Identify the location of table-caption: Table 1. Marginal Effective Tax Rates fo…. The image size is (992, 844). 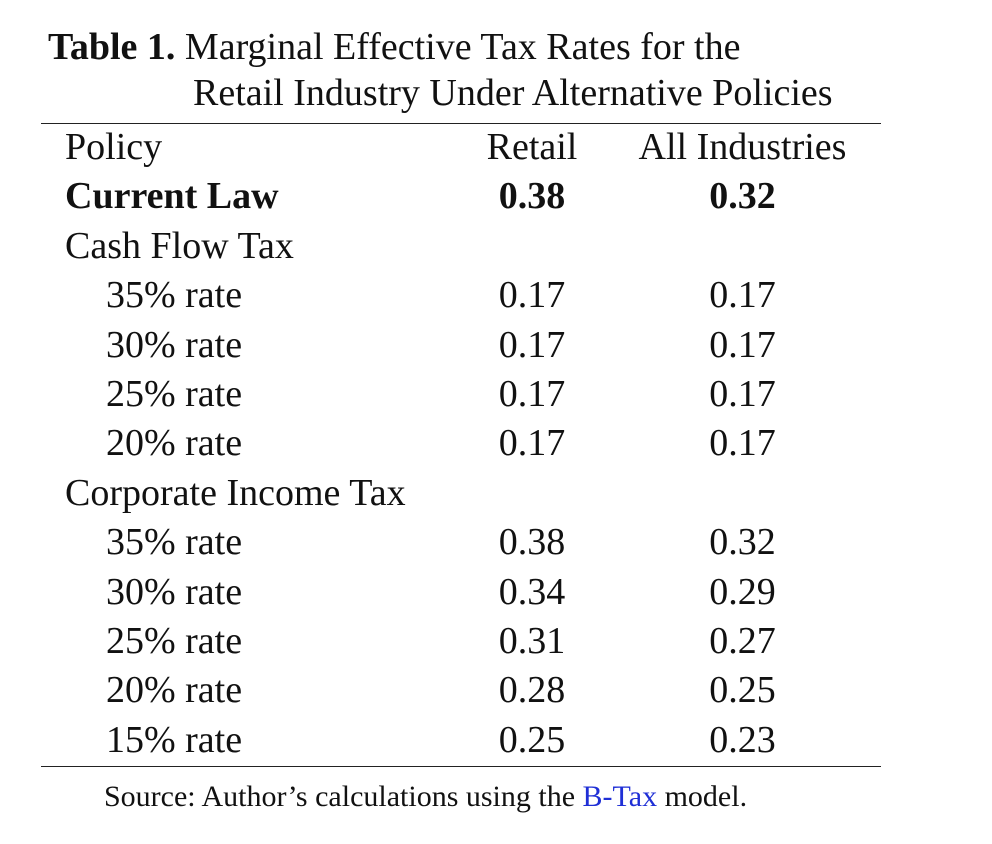
(440, 70).